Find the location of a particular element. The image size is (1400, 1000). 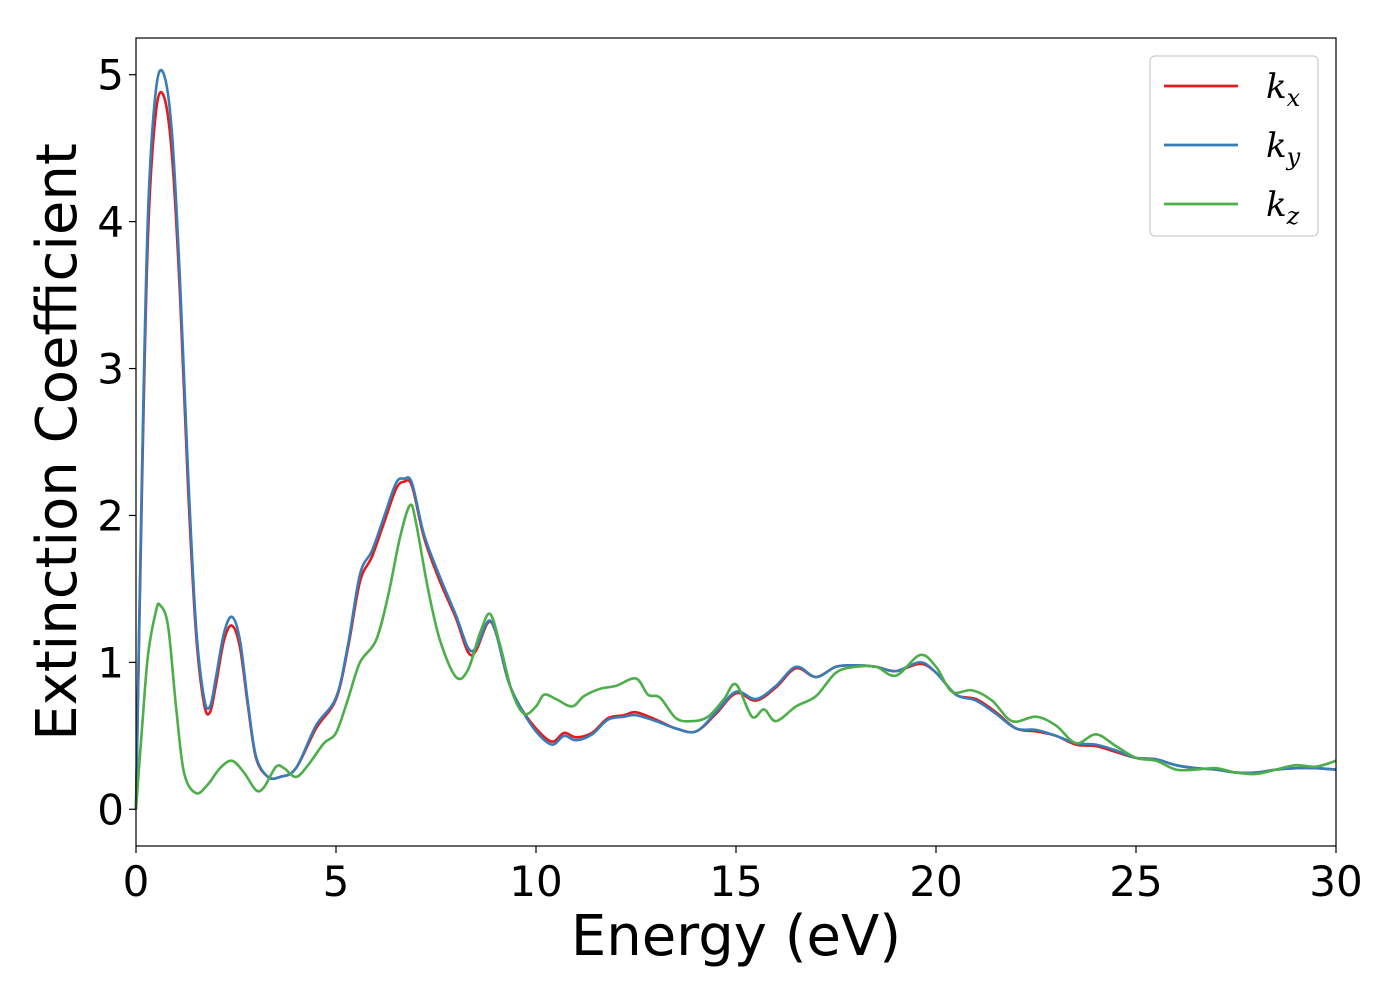

x-tick-label: 20 is located at coordinates (935, 881).